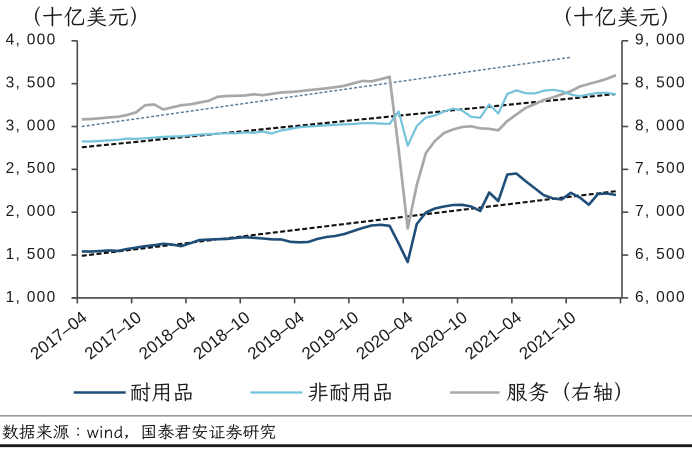  What do you see at coordinates (31, 83) in the screenshot?
I see `svg-text: 3, 500` at bounding box center [31, 83].